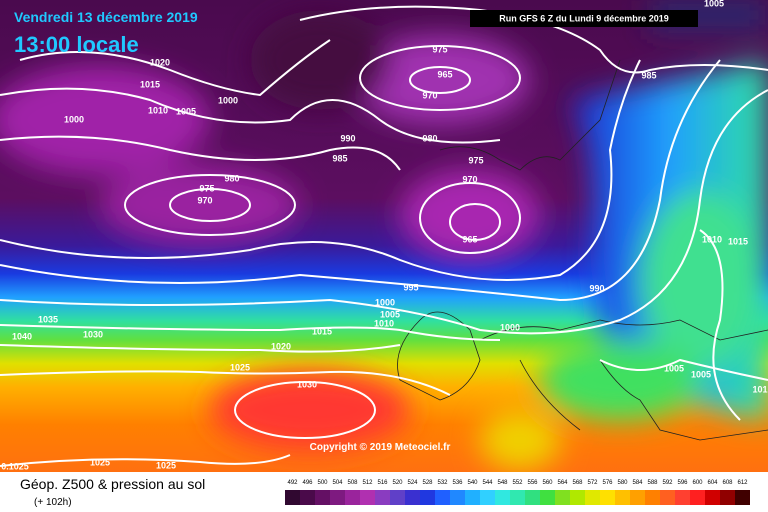 This screenshot has height=512, width=768. Describe the element at coordinates (622, 483) in the screenshot. I see `scale-tick-label: 580` at that location.